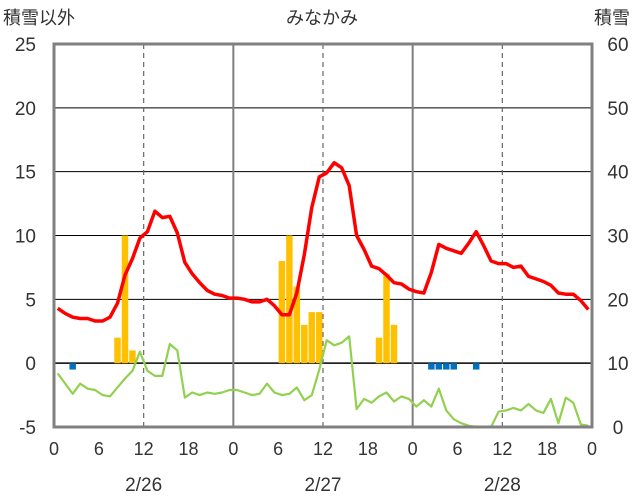  I want to click on left-y-tick-label: 25, so click(25, 45).